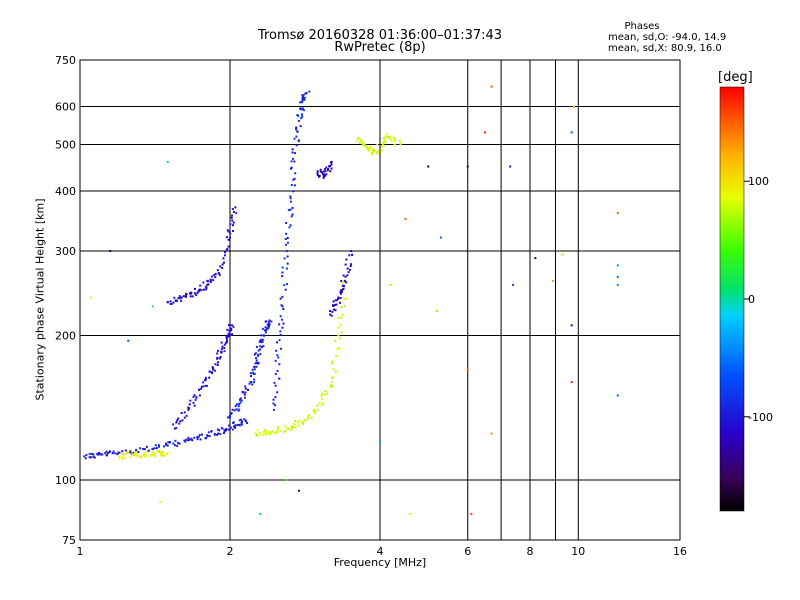 The height and width of the screenshot is (600, 800). I want to click on x-tick-label: 8, so click(530, 551).